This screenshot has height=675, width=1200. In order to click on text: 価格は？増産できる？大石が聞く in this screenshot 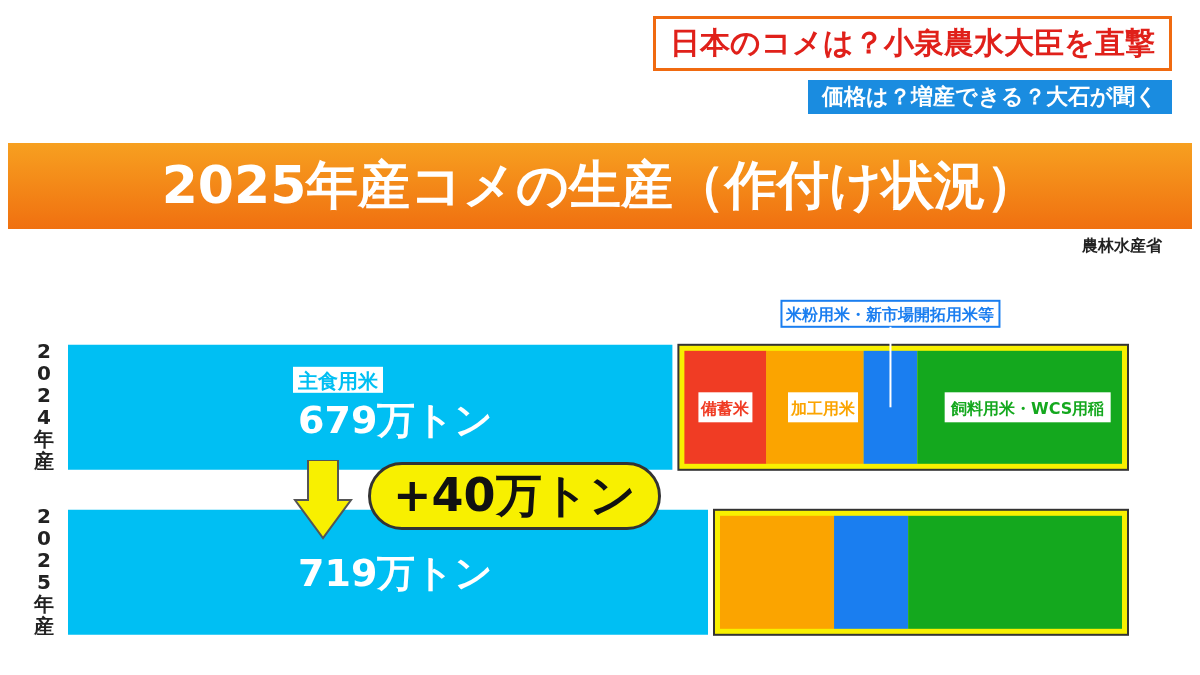, I will do `click(990, 97)`.